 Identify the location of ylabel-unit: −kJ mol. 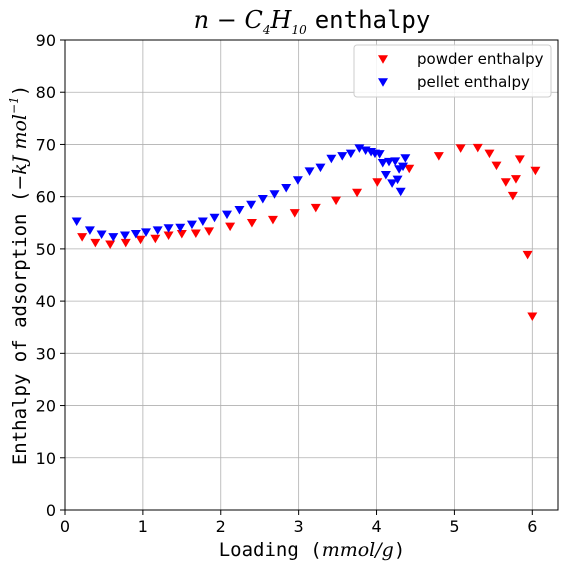
(20, 152).